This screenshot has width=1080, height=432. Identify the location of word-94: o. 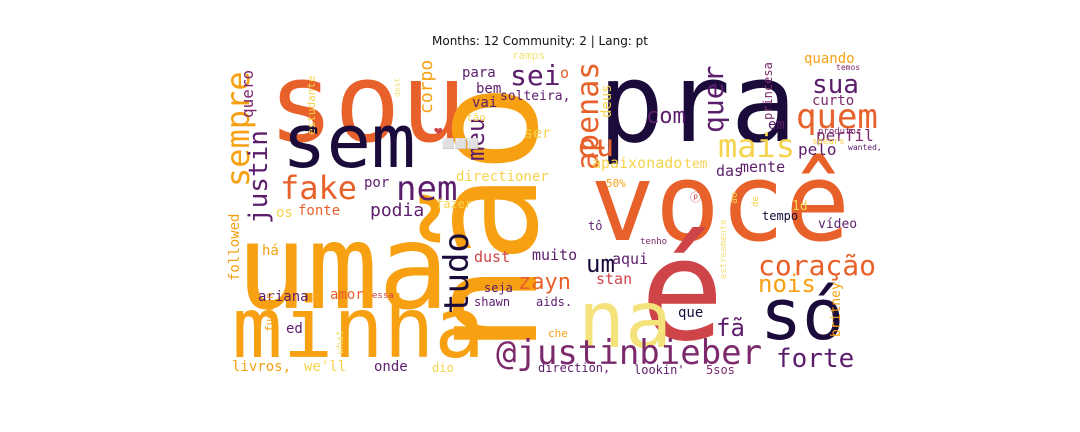
(565, 73).